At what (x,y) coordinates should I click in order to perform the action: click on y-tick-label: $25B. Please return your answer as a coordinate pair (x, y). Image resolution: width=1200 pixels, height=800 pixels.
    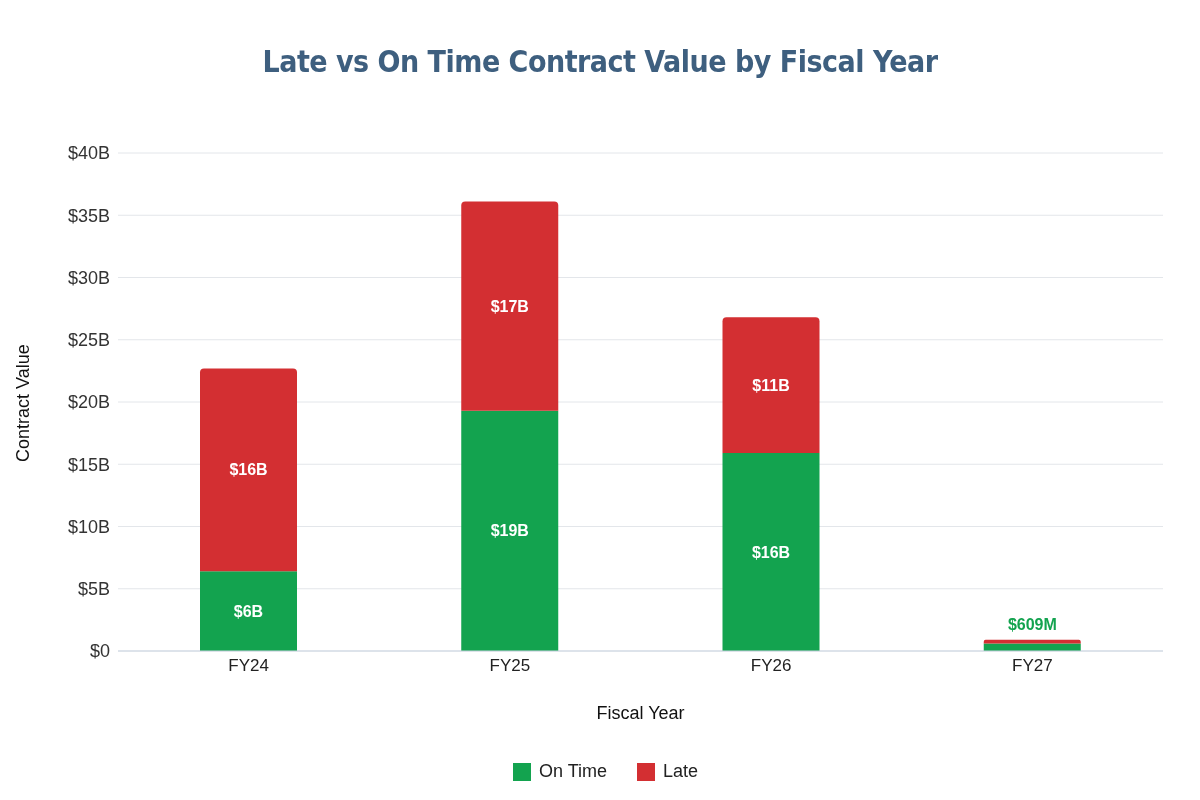
    Looking at the image, I should click on (88, 340).